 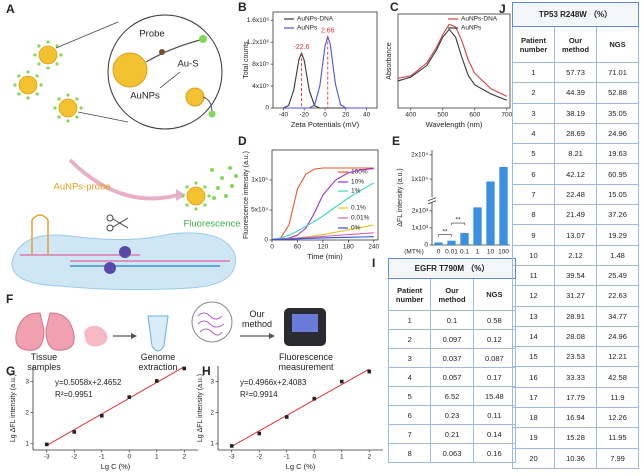 What do you see at coordinates (575, 275) in the screenshot?
I see `table-cell: 39.54` at bounding box center [575, 275].